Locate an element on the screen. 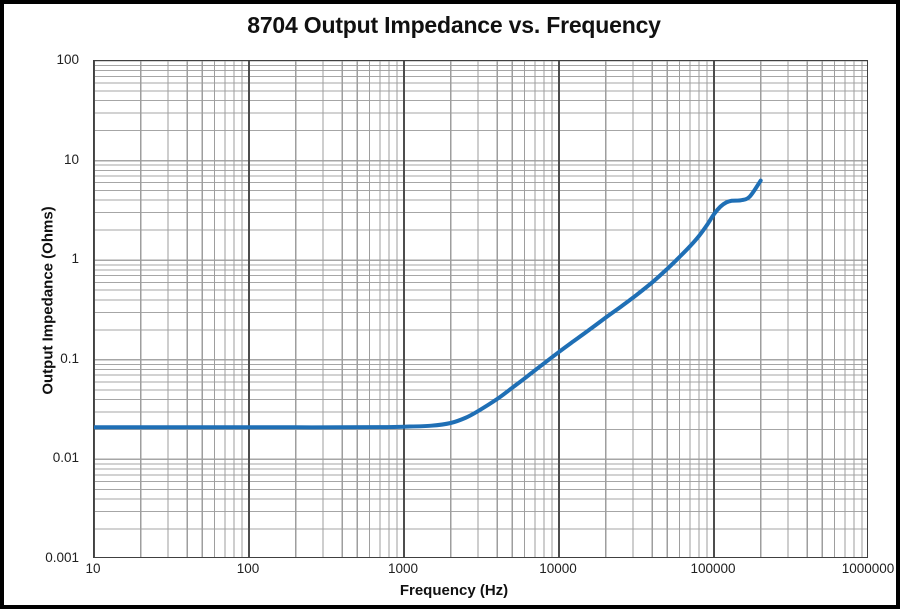 The width and height of the screenshot is (900, 613). chart-title: 8704 Output Impedance vs. Frequency is located at coordinates (454, 25).